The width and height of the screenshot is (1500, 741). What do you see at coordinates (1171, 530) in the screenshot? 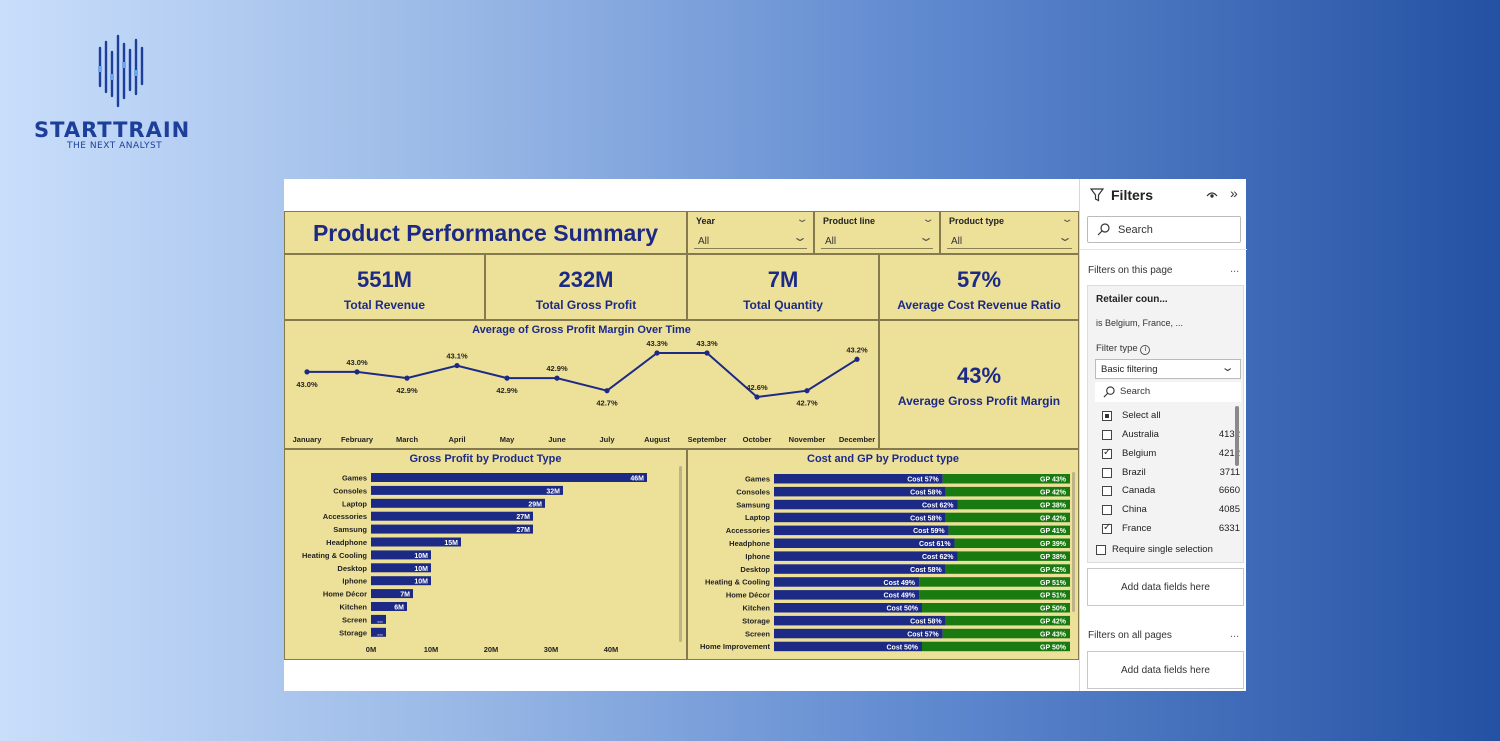
I see `filter-item-france: France 6331` at bounding box center [1171, 530].